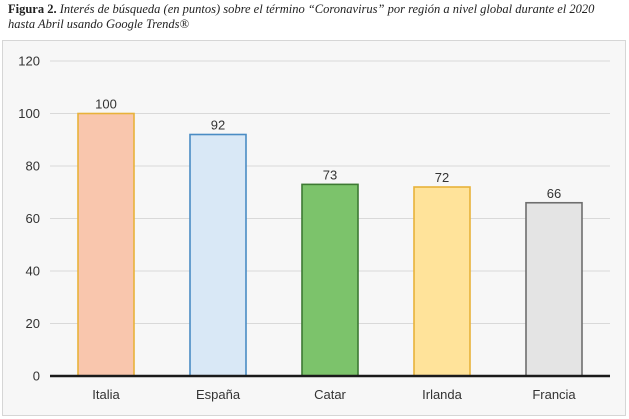  I want to click on data-label: 73, so click(330, 174).